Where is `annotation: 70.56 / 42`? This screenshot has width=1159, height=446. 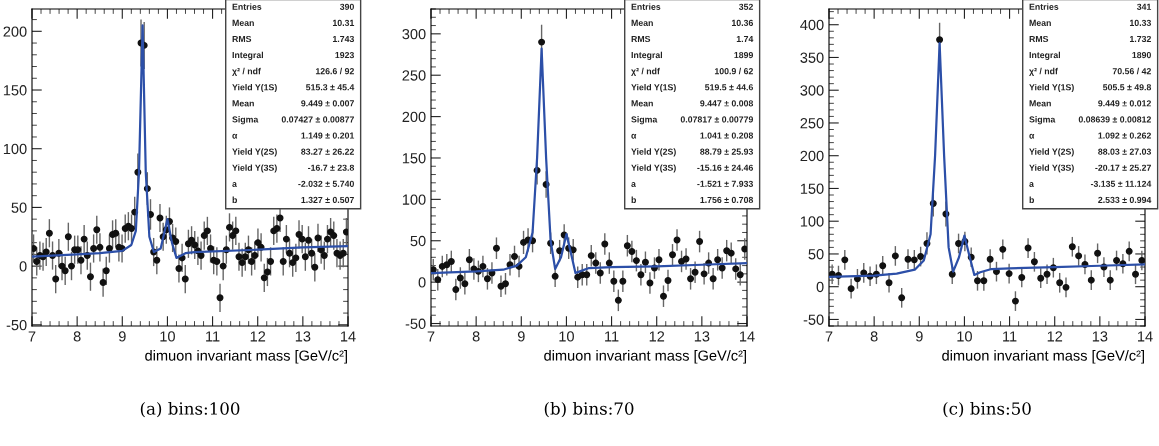
annotation: 70.56 / 42 is located at coordinates (1131, 71).